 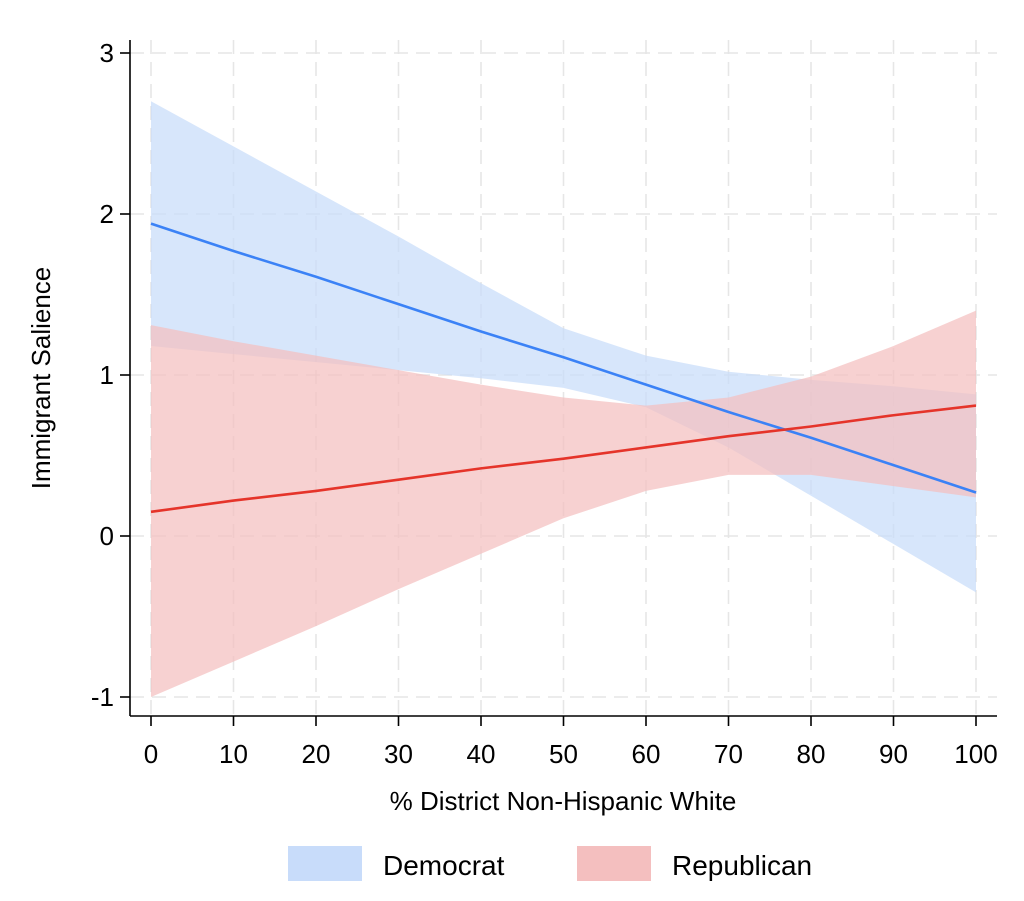 I want to click on x-tick-label: 10, so click(x=233, y=754).